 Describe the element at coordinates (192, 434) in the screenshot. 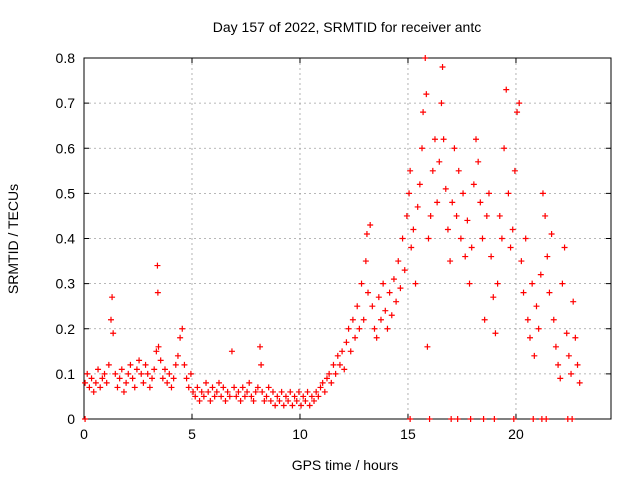

I see `x-tick-label: 5` at that location.